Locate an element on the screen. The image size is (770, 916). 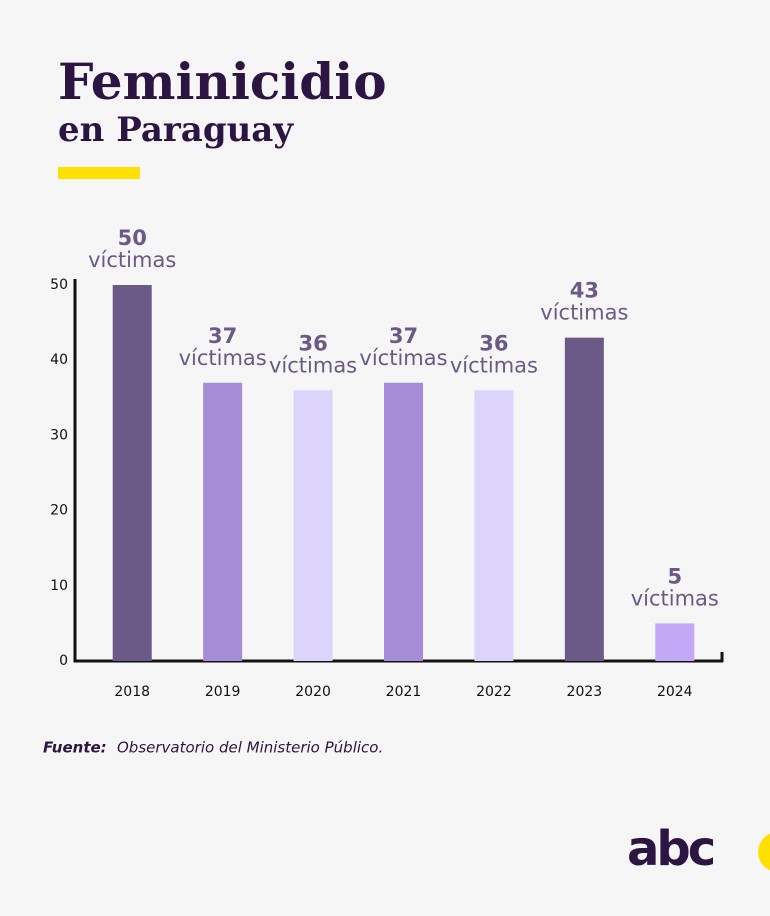
x-tick-label: 2023 is located at coordinates (585, 692).